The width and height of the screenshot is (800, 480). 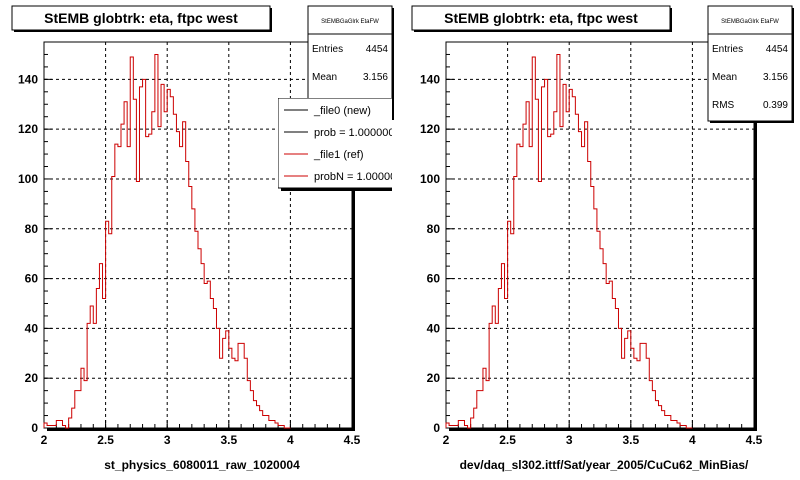 What do you see at coordinates (434, 279) in the screenshot?
I see `y-tick-label: 60` at bounding box center [434, 279].